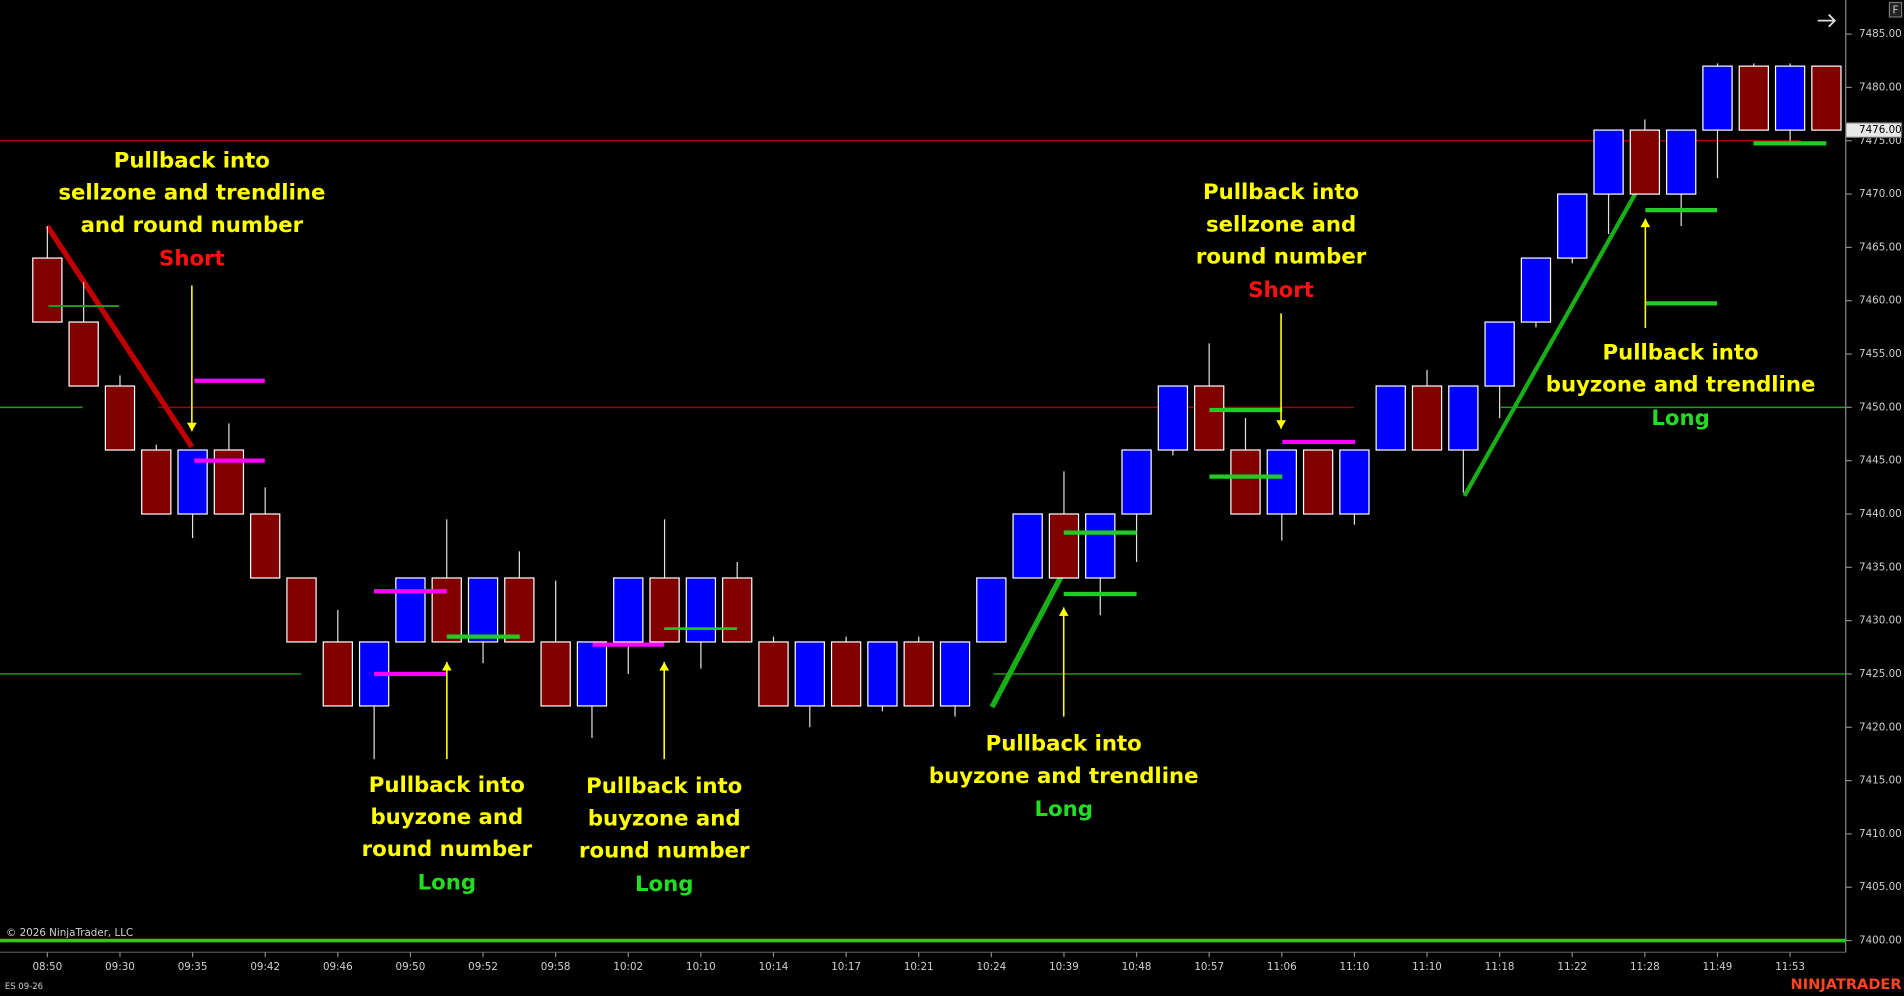 This screenshot has height=996, width=1904. I want to click on x-tick-label: 11:49, so click(1718, 967).